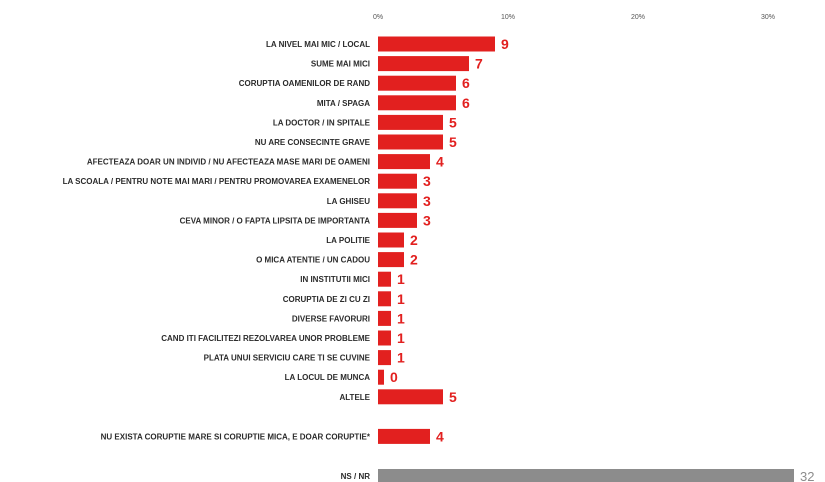  What do you see at coordinates (354, 397) in the screenshot?
I see `category-label: ALTELE` at bounding box center [354, 397].